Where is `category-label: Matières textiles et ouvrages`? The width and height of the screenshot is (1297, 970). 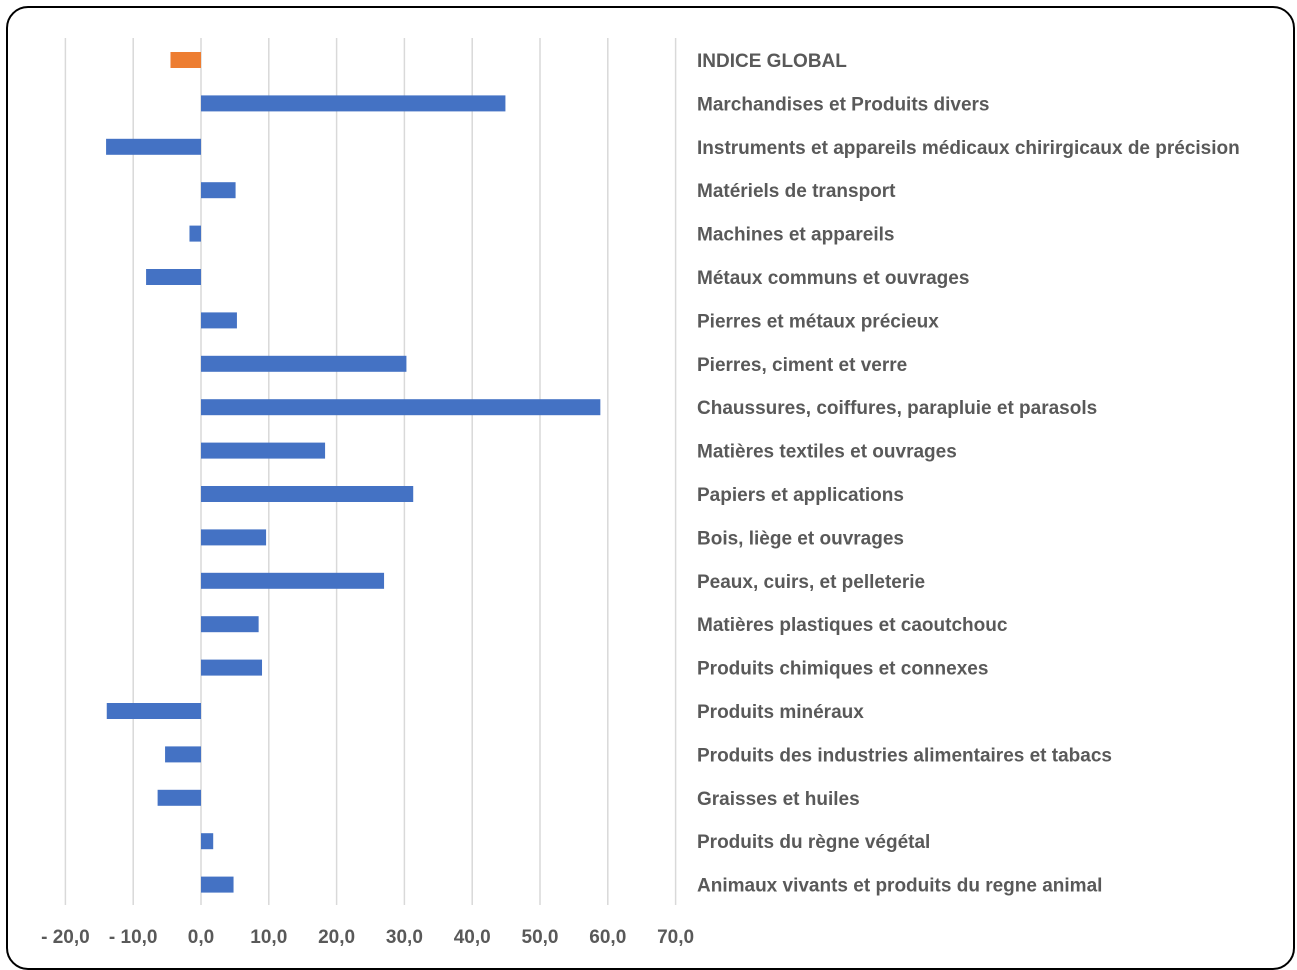 category-label: Matières textiles et ouvrages is located at coordinates (827, 452).